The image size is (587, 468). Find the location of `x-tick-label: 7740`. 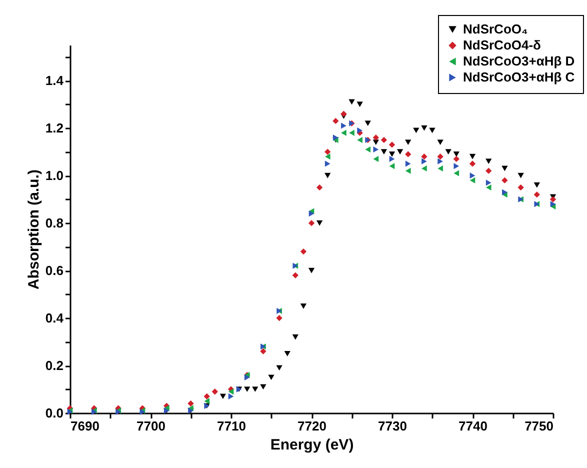

x-tick-label: 7740 is located at coordinates (473, 426).